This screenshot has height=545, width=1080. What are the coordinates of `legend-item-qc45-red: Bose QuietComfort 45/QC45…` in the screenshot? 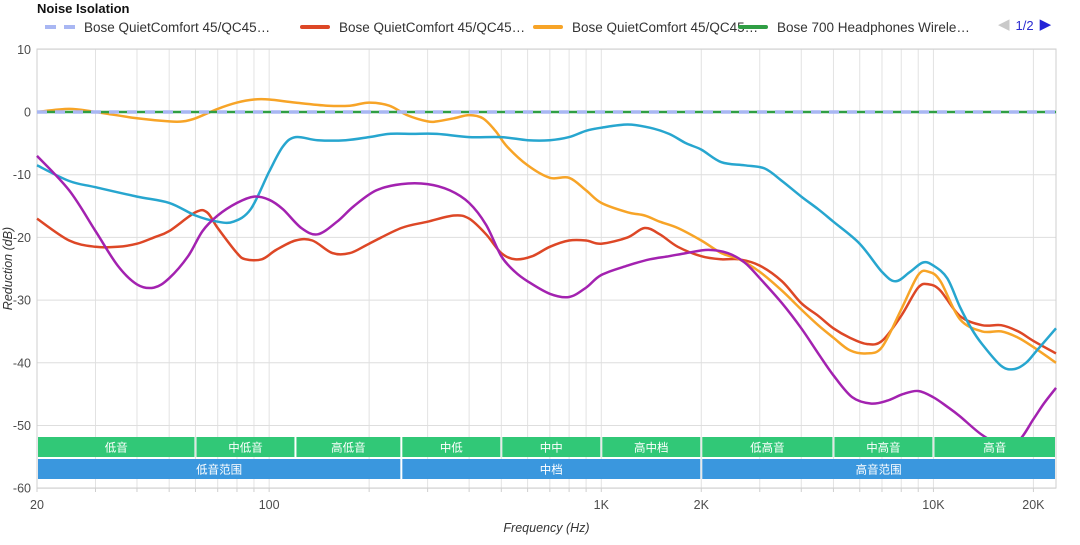 It's located at (412, 27).